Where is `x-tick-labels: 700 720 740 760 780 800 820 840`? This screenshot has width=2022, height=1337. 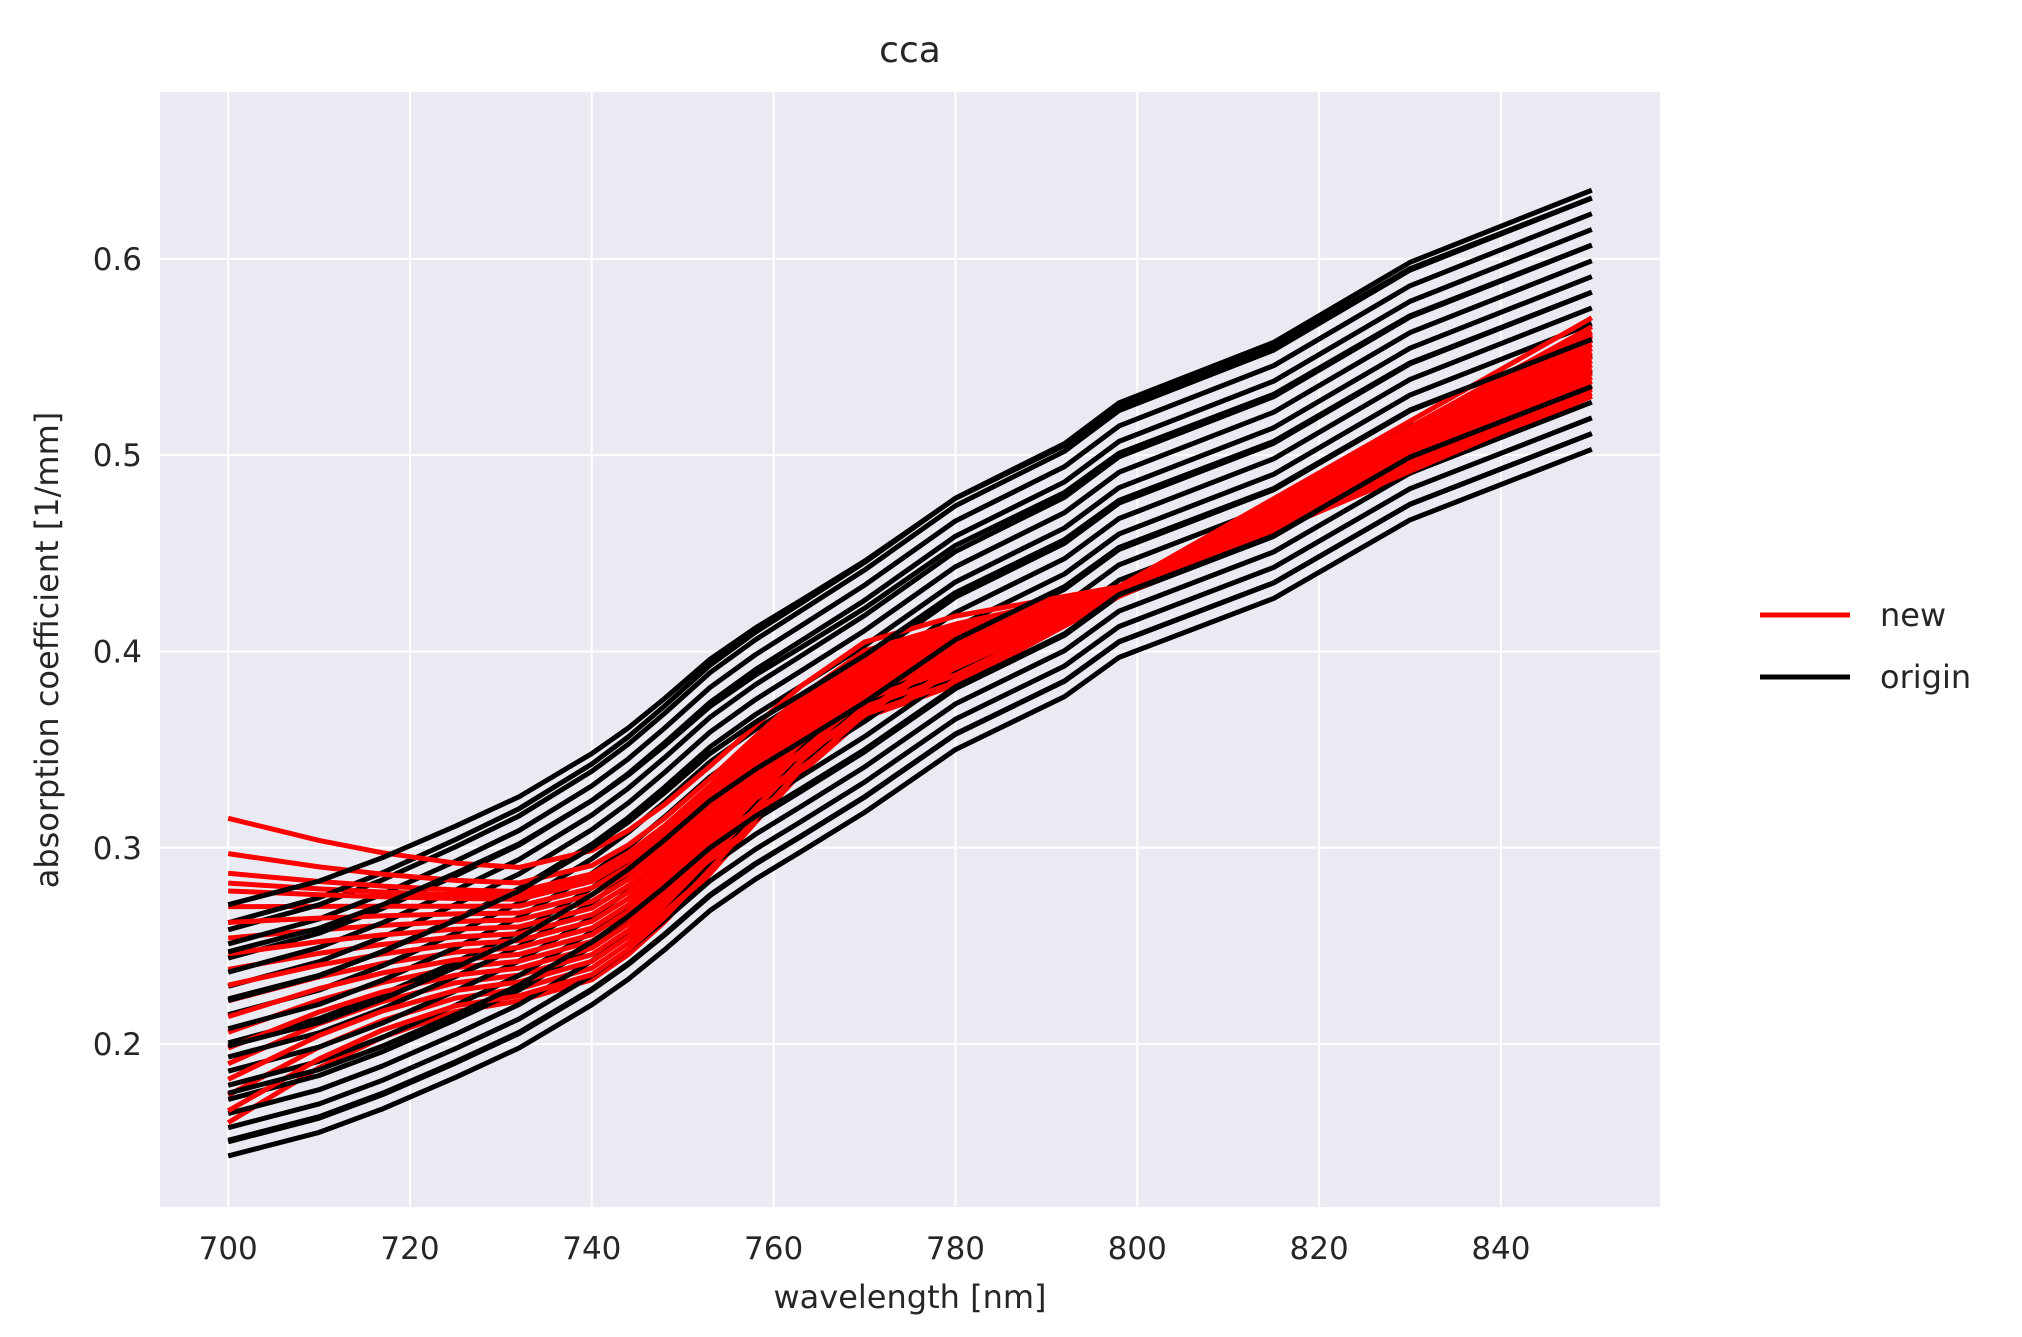
x-tick-labels: 700 720 740 760 780 800 820 840 is located at coordinates (865, 1249).